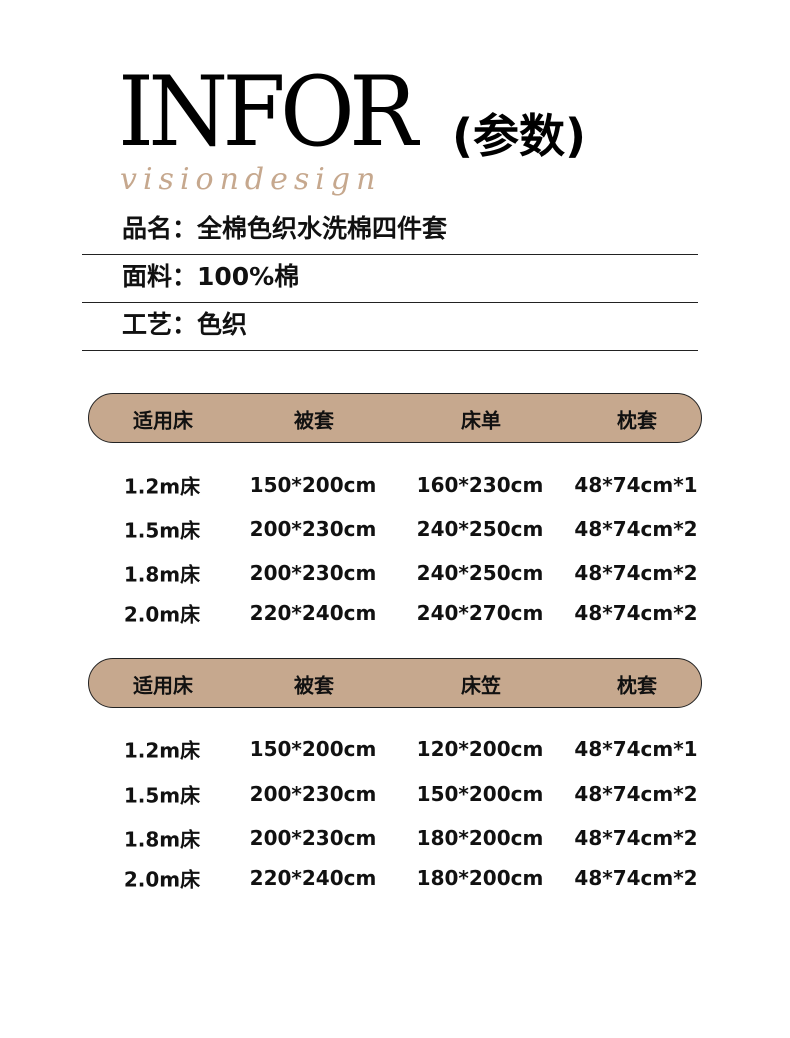 This screenshot has height=1038, width=790. What do you see at coordinates (390, 326) in the screenshot?
I see `info-craft: 工艺：色织` at bounding box center [390, 326].